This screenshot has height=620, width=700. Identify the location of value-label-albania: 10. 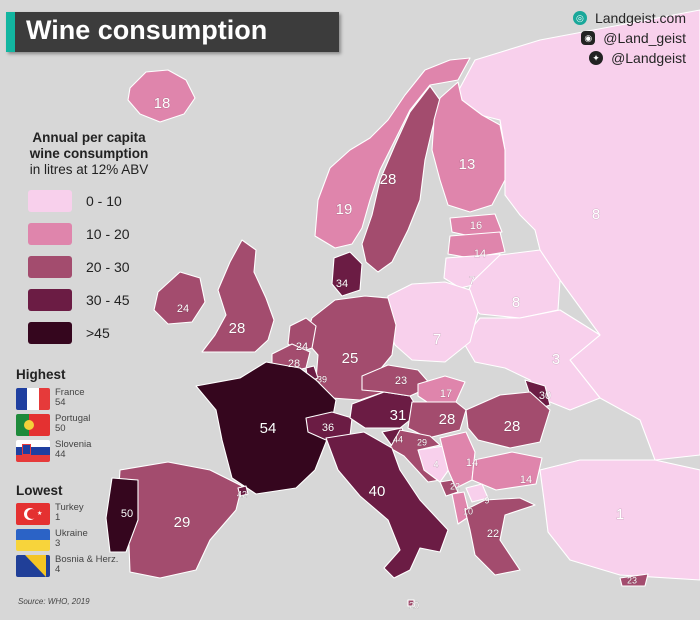
(468, 511).